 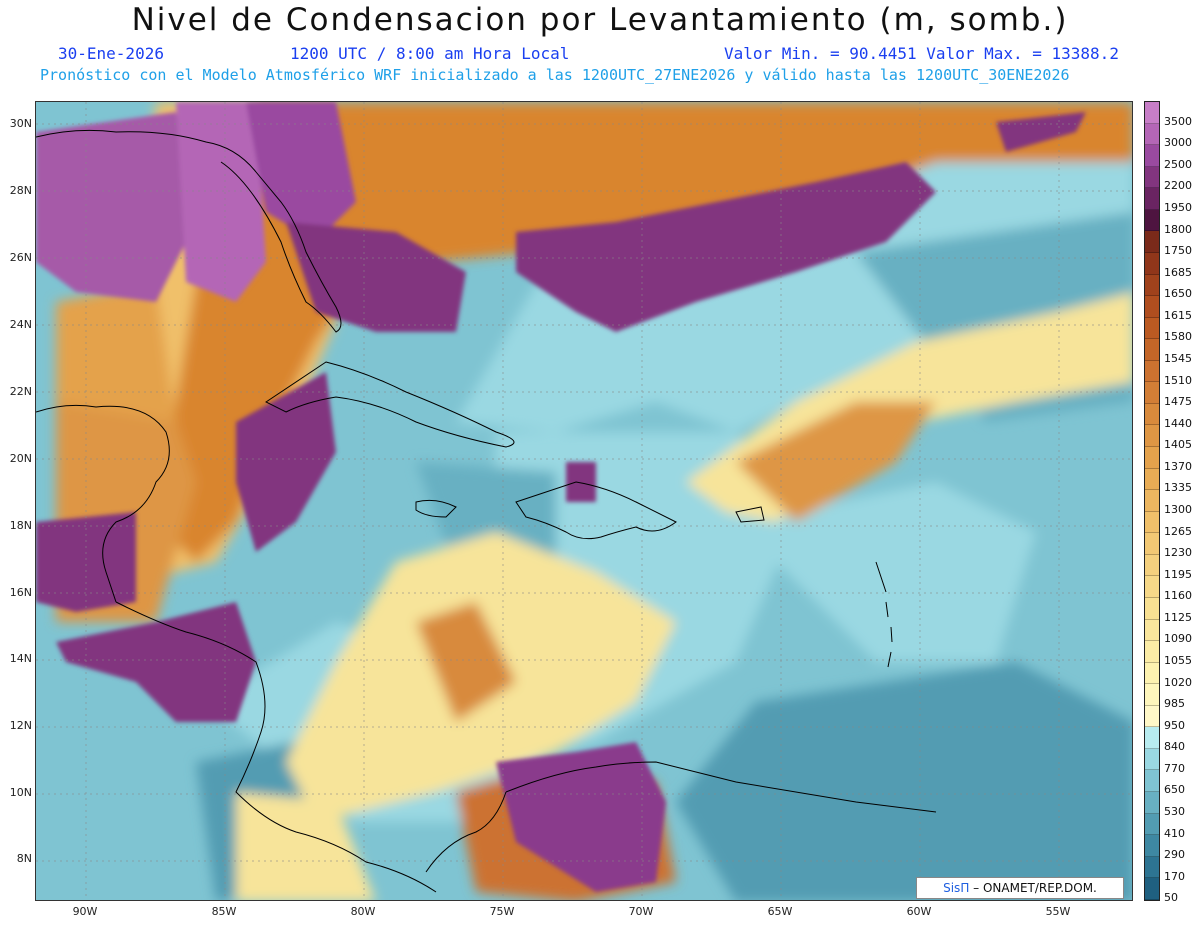 I want to click on sispi-logo-text: SisΠ, so click(x=956, y=888).